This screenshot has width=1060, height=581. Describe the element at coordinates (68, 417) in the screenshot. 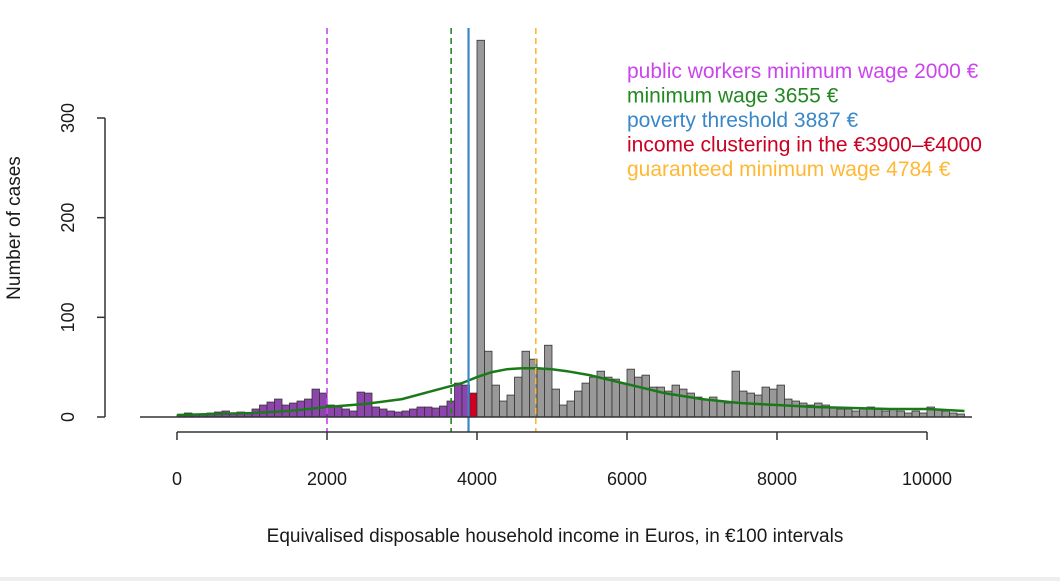

I see `y-tick-label: 0` at that location.